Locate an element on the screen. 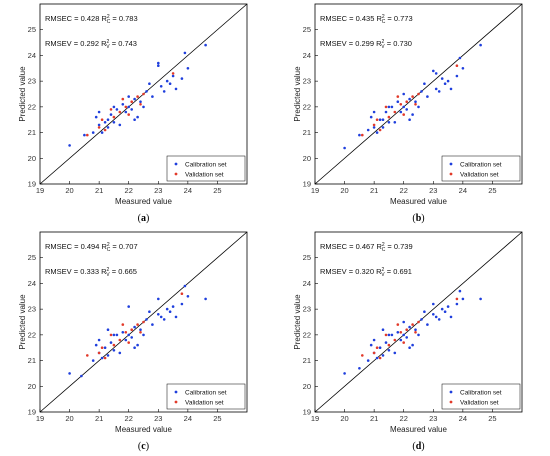 This screenshot has height=456, width=550. panel-tag: (a) is located at coordinates (144, 218).